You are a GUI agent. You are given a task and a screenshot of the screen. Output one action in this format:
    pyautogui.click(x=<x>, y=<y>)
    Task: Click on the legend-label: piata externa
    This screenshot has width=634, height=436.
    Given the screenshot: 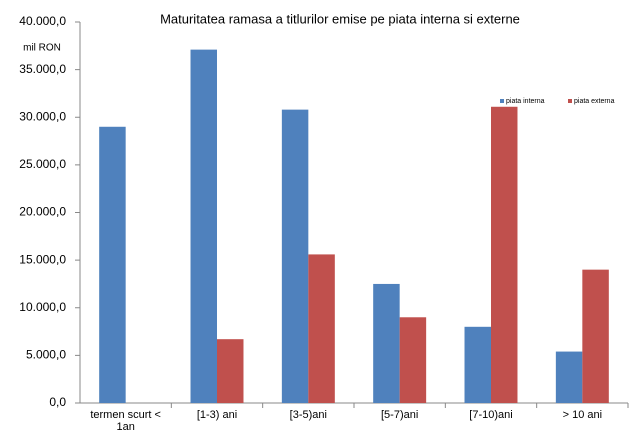 What is the action you would take?
    pyautogui.click(x=594, y=101)
    